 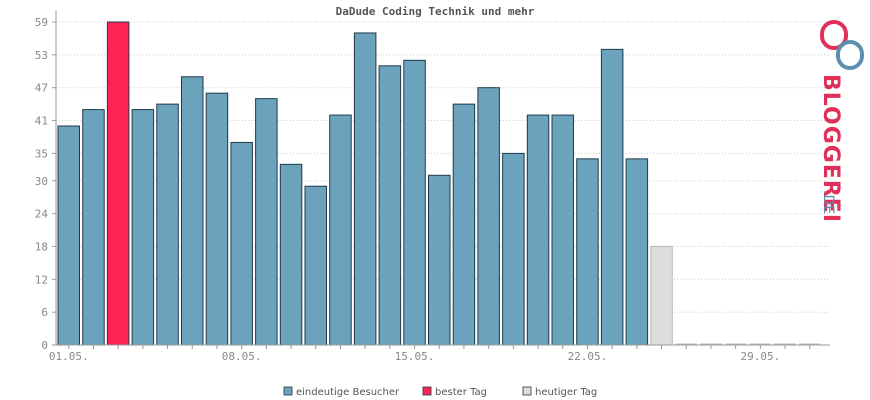 I want to click on y-tick-label: 41, so click(x=41, y=121).